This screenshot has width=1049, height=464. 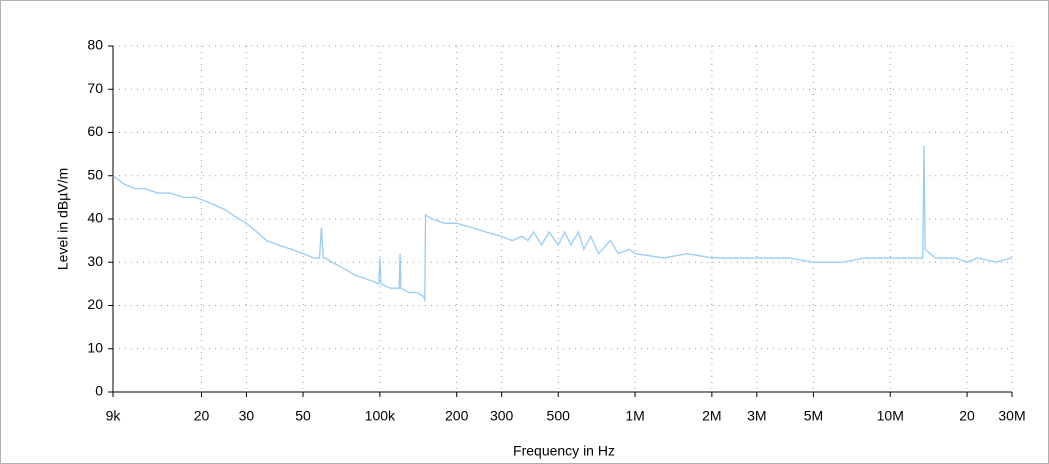 What do you see at coordinates (634, 416) in the screenshot?
I see `x-tick-label: 1M` at bounding box center [634, 416].